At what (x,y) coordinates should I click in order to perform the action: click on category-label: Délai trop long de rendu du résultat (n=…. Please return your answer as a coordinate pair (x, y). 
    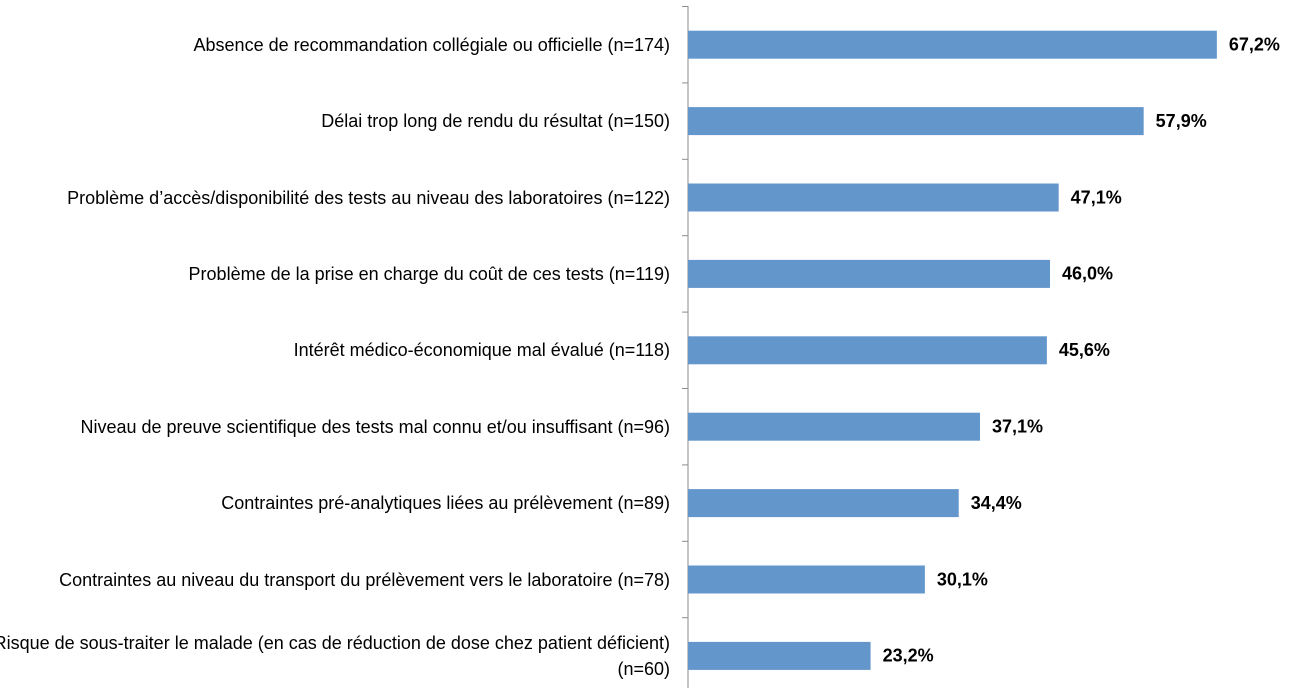
    Looking at the image, I should click on (495, 121).